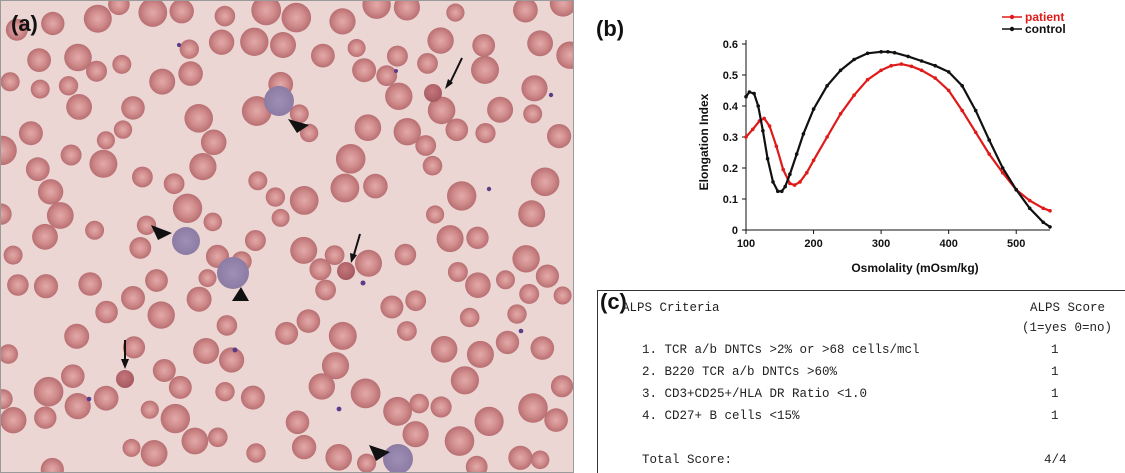 The width and height of the screenshot is (1125, 473). What do you see at coordinates (1012, 29) in the screenshot?
I see `control-legend-marker` at bounding box center [1012, 29].